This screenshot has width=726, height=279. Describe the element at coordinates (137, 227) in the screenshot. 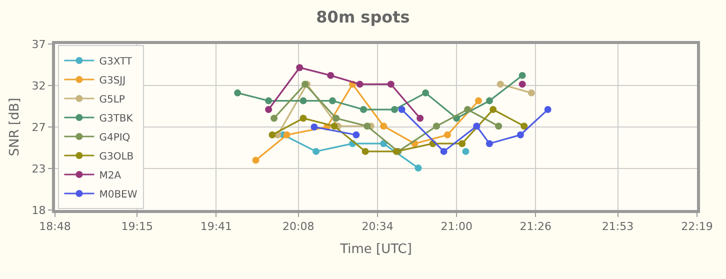

I see `x-tick-label: 19:15` at that location.